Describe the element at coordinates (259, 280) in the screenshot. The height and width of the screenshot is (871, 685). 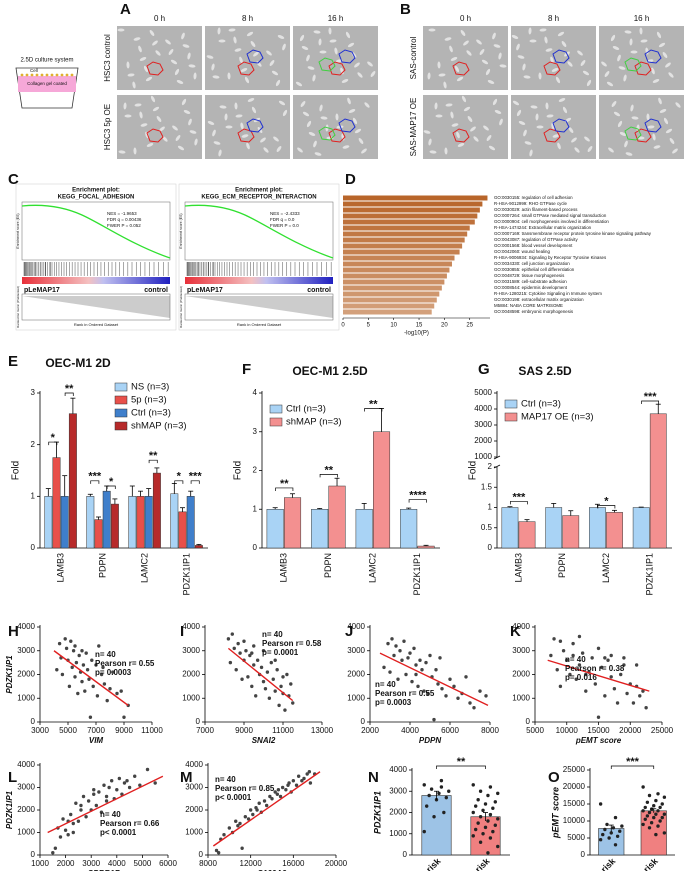
I see `rank-bar` at that location.